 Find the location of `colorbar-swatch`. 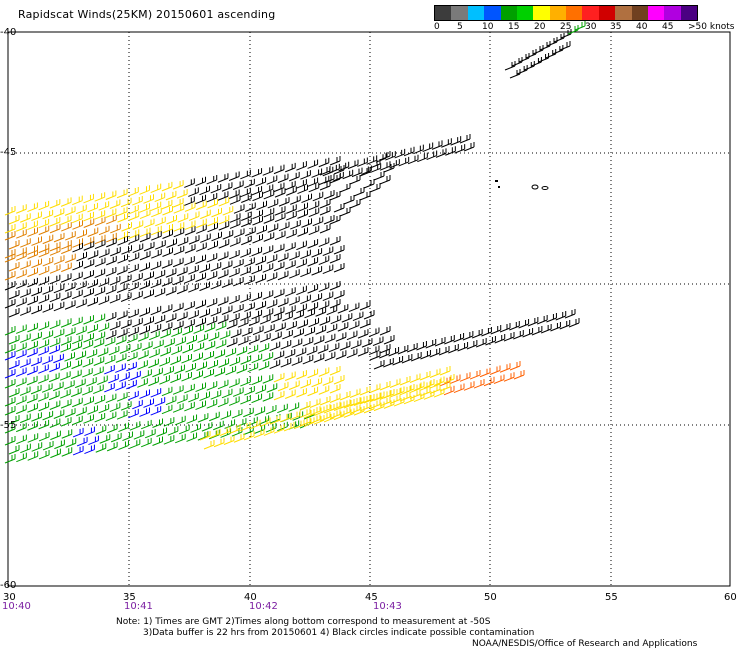

colorbar-swatch is located at coordinates (656, 13).